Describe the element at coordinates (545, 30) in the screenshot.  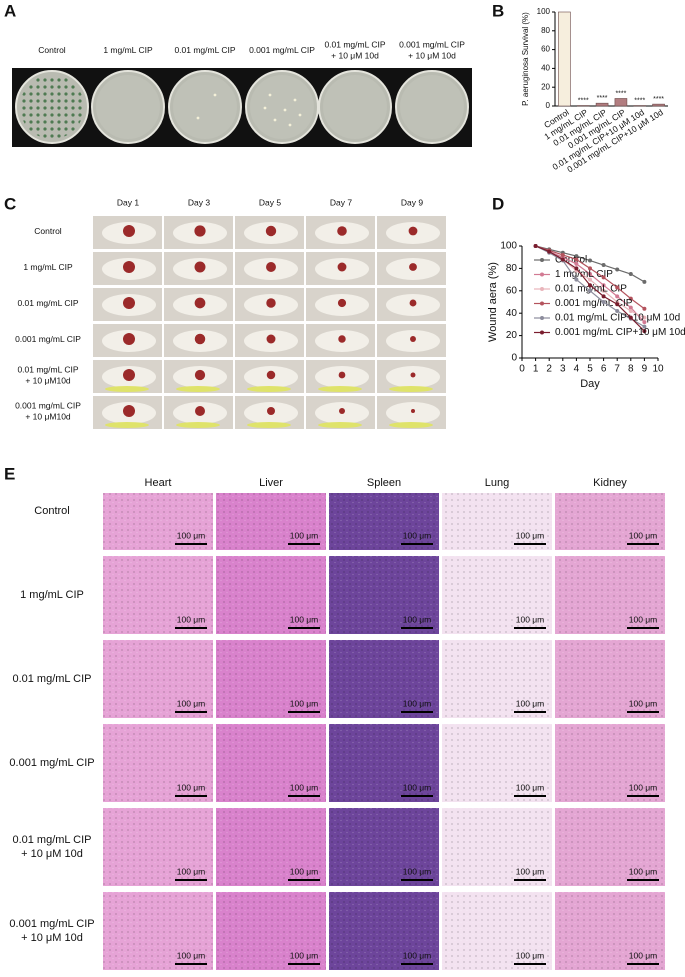
I see `y-tick-label: 80` at that location.